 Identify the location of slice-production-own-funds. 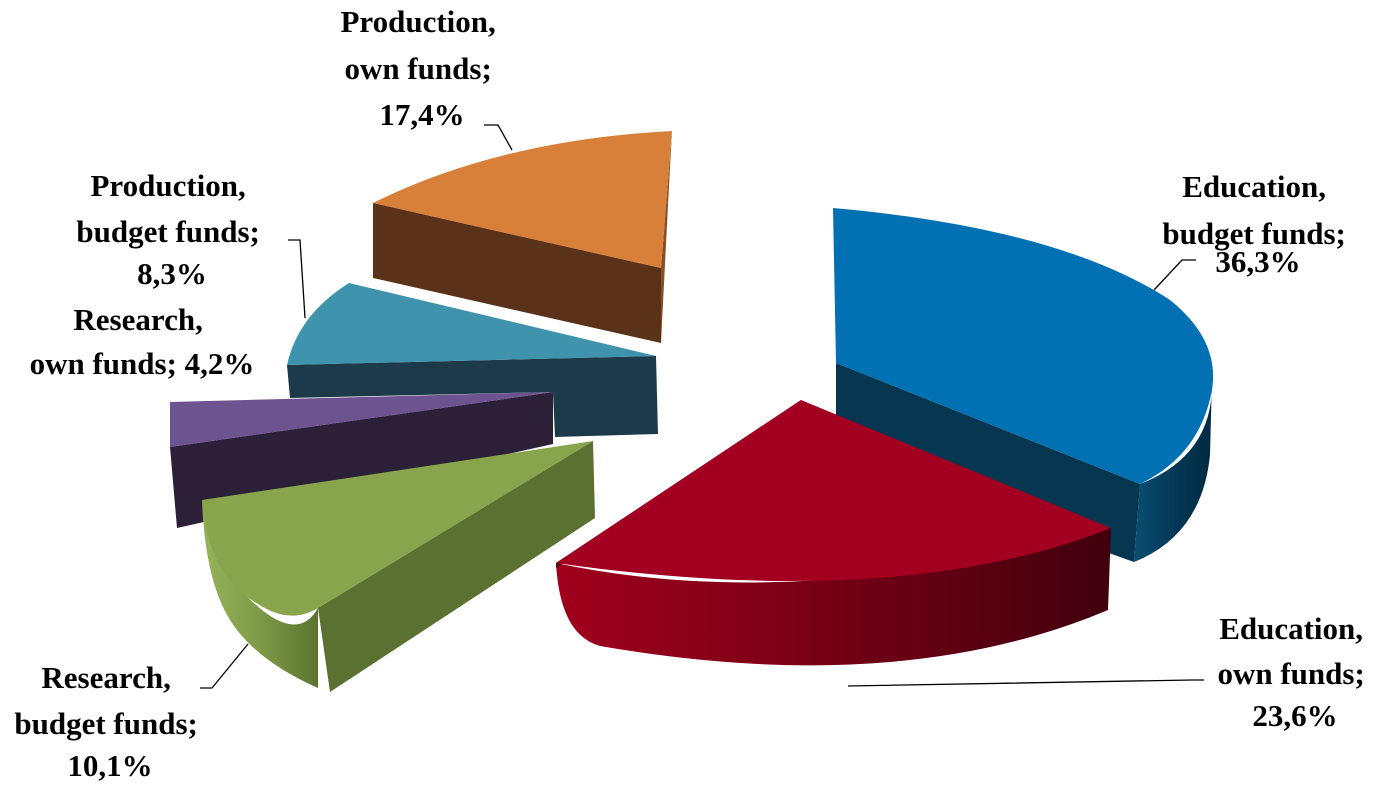
(522, 237).